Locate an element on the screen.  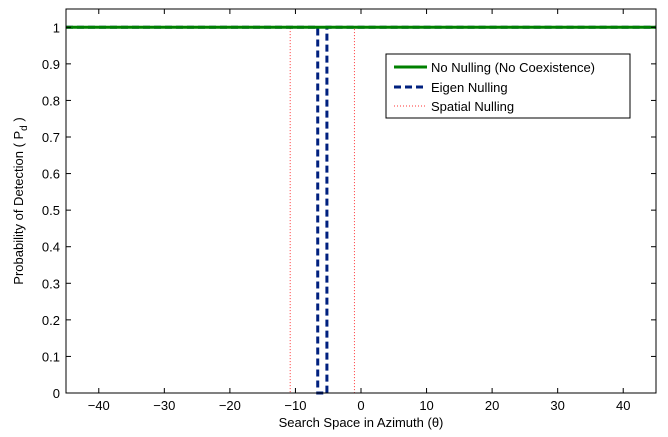
y-tick-label: 0.8 is located at coordinates (51, 100).